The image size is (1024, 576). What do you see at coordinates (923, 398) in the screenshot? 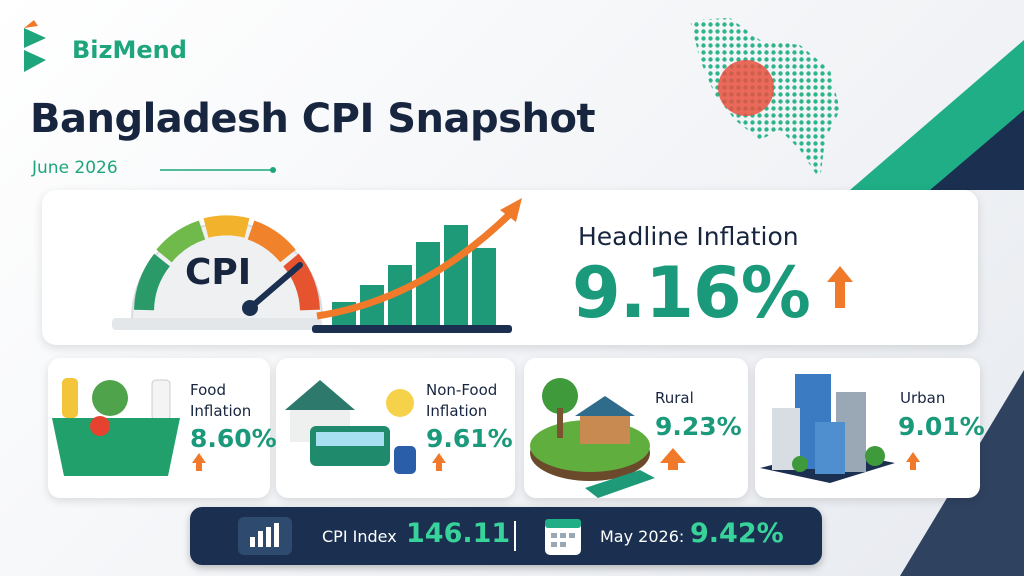
I see `card-label: Urban` at bounding box center [923, 398].